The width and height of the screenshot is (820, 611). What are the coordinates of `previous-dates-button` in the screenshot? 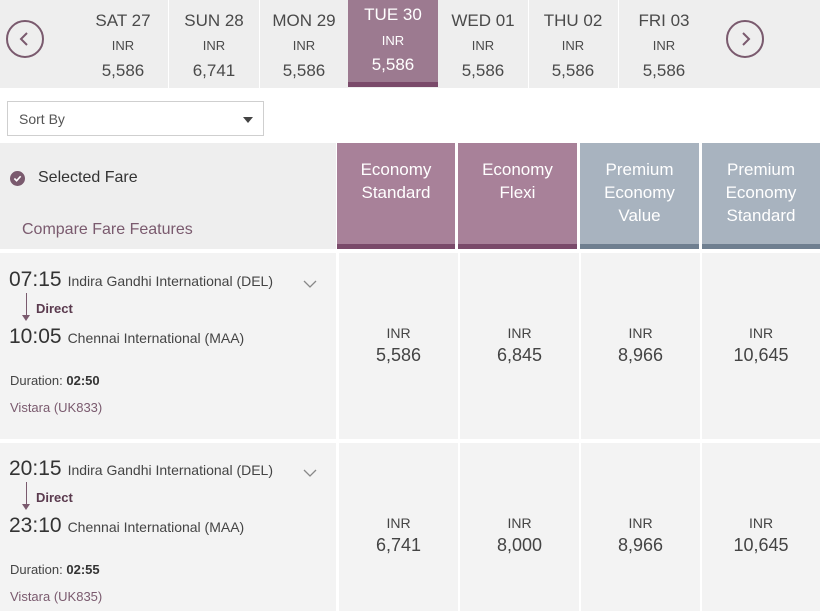 It's located at (25, 39).